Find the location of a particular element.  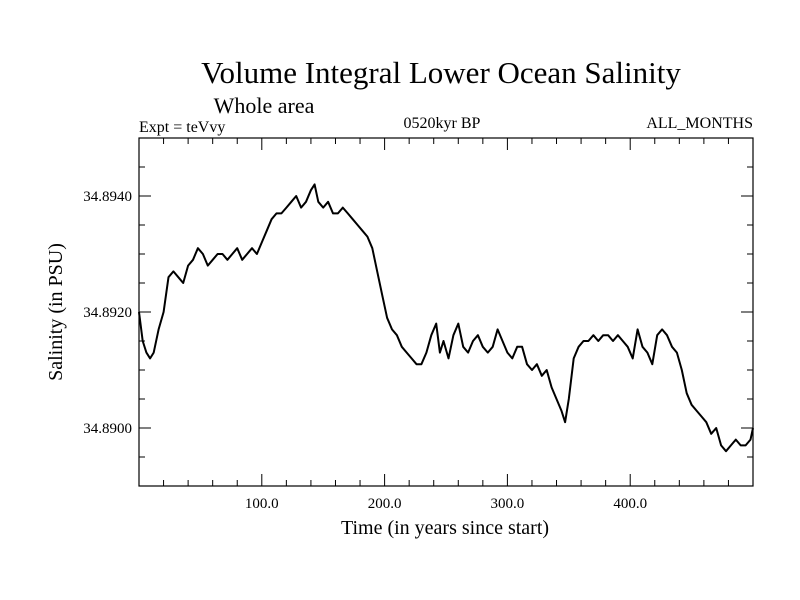

x-axis-label: Time (in years since start) is located at coordinates (445, 528).